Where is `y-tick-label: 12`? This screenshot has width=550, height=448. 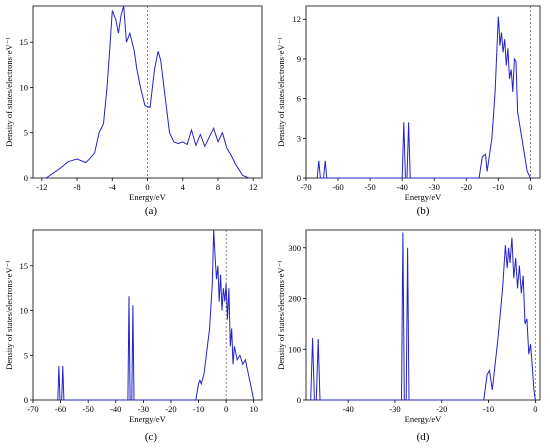
y-tick-label: 12 is located at coordinates (297, 19).